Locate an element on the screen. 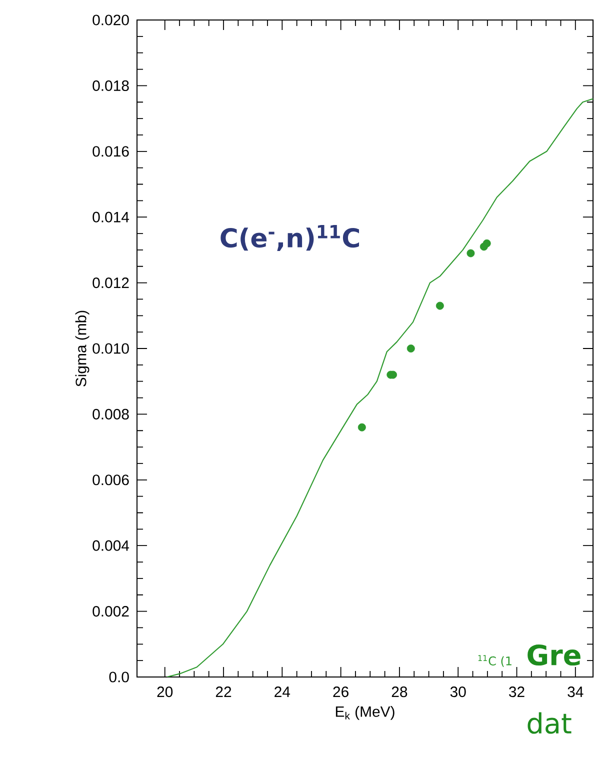 This screenshot has width=594, height=773. annotation: Gre is located at coordinates (554, 655).